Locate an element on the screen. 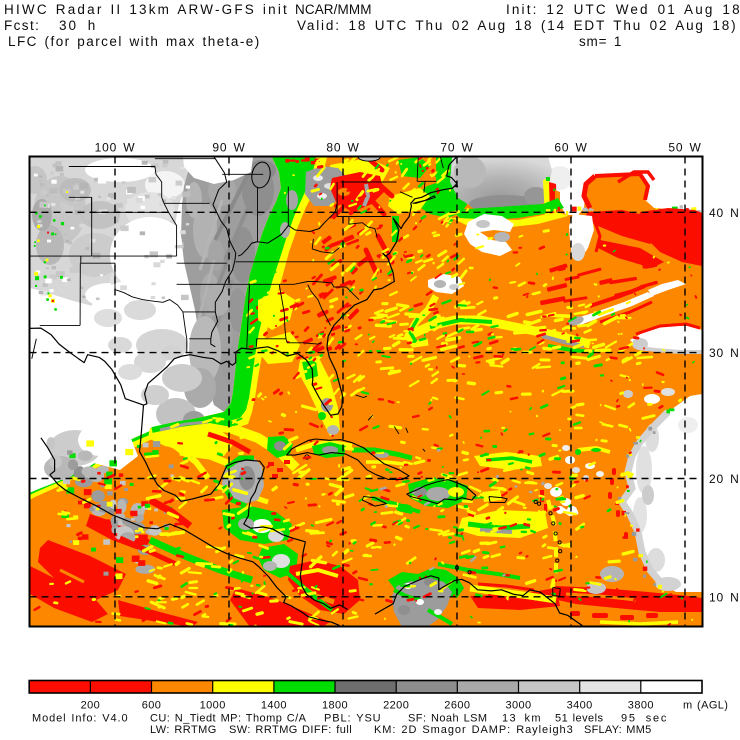 The image size is (740, 740). svg-text:LFC (for parcel with max theta: LFC (for parcel with max theta-e) is located at coordinates (134, 41).